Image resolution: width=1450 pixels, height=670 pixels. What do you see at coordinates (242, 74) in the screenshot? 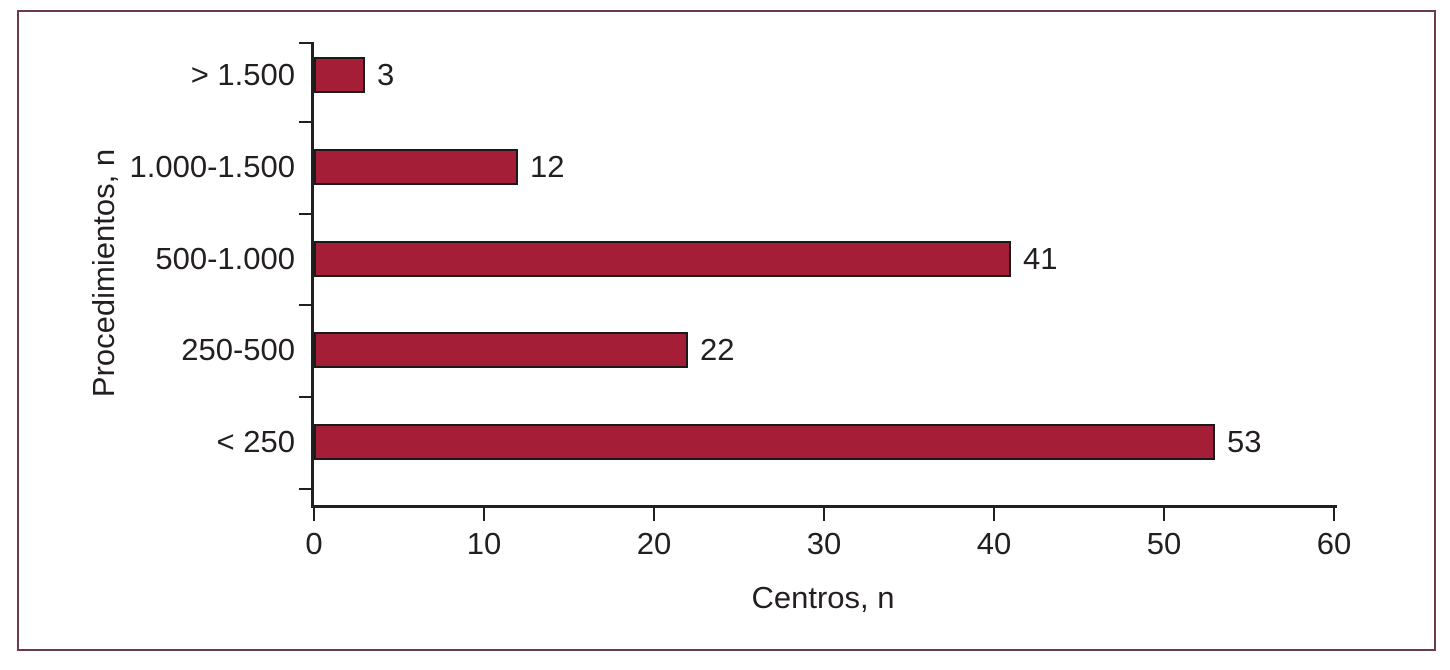
I see `category-label: > 1.500` at bounding box center [242, 74].